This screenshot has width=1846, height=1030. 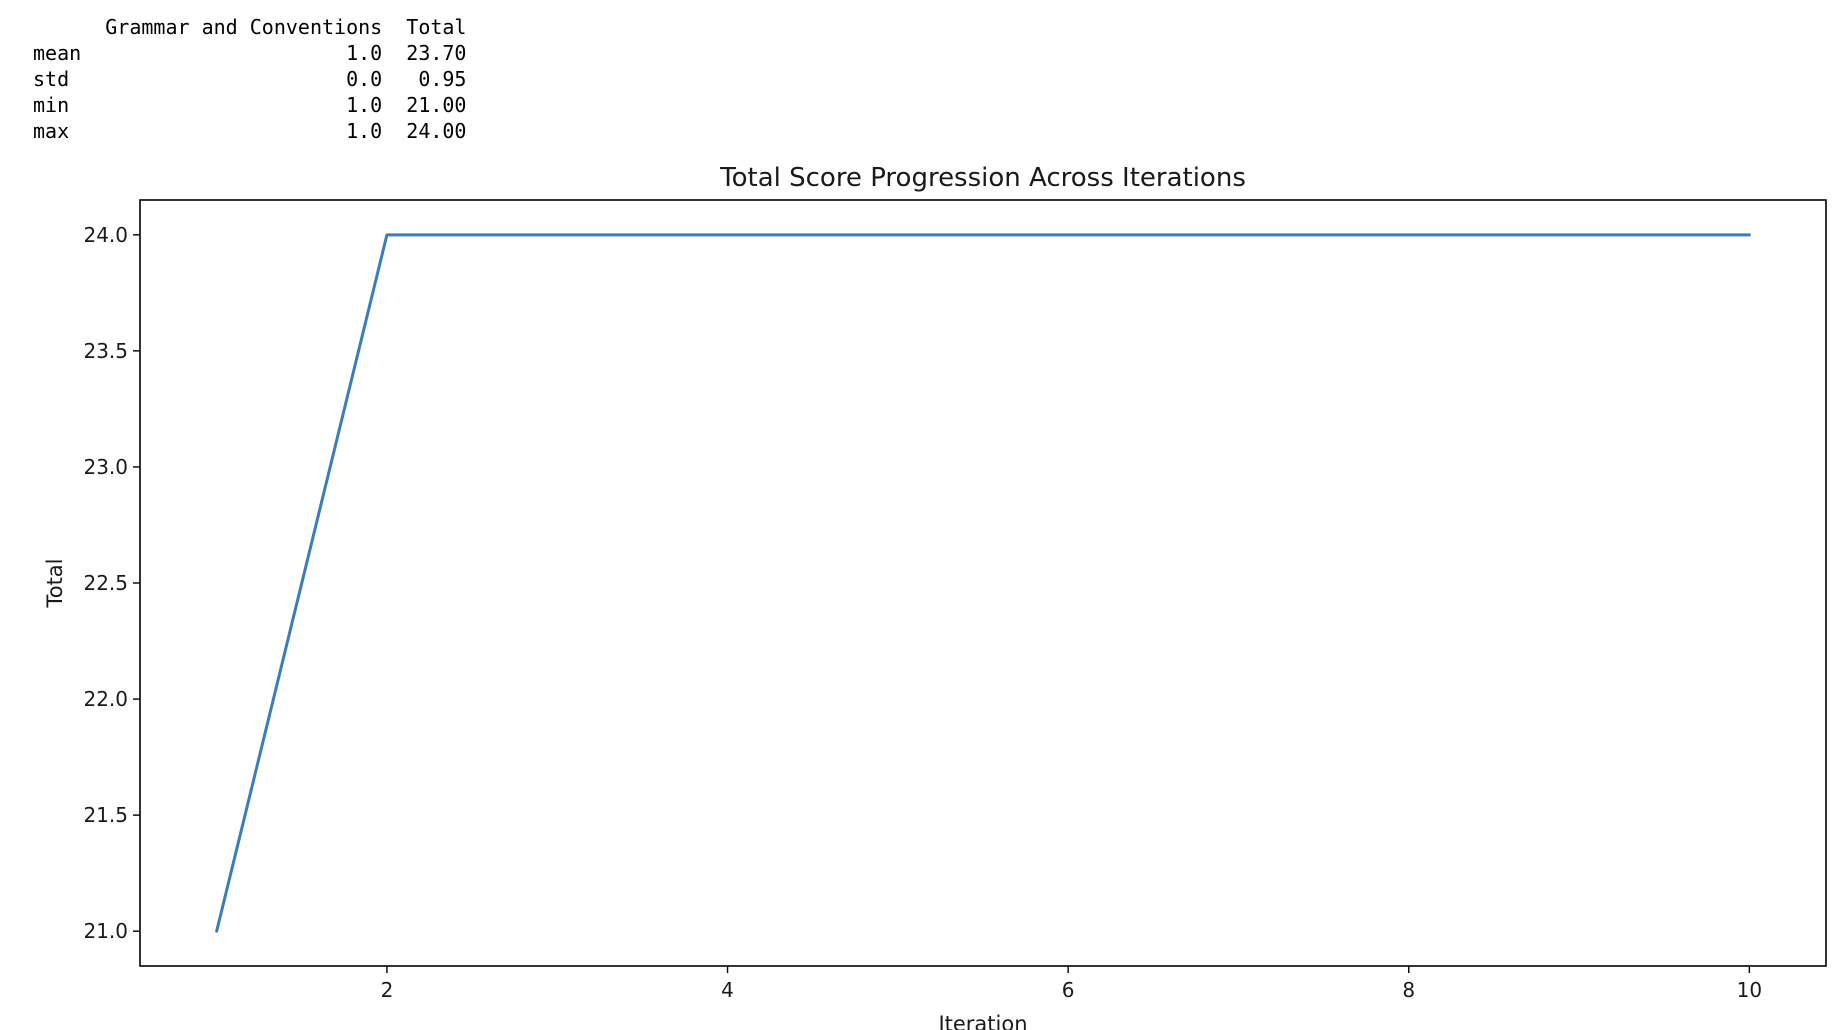 What do you see at coordinates (387, 990) in the screenshot?
I see `x-tick-label: 2` at bounding box center [387, 990].